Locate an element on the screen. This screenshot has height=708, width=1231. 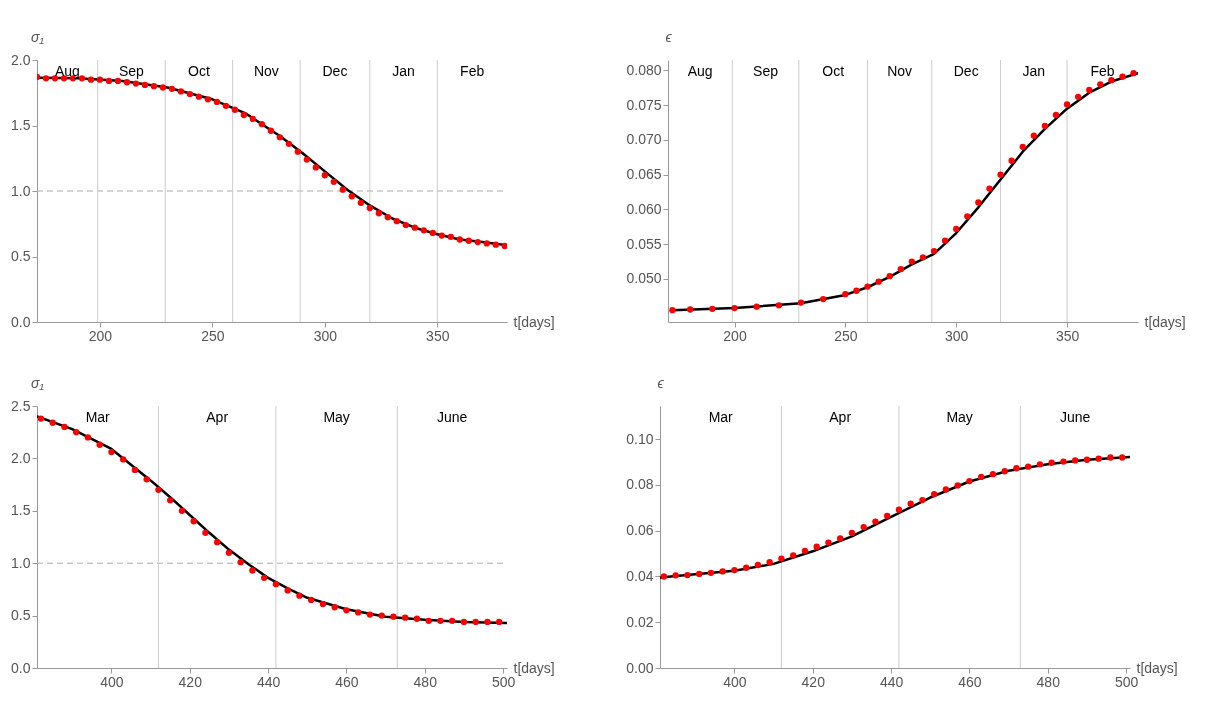
y-tick-label: 0.060 is located at coordinates (644, 208).